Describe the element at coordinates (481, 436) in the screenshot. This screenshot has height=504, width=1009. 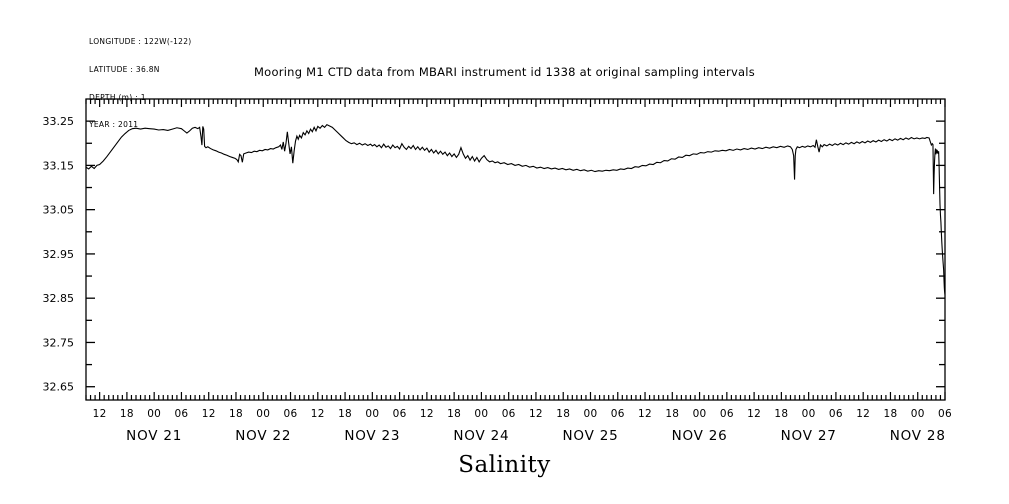
I see `x-day-label: NOV 24` at that location.